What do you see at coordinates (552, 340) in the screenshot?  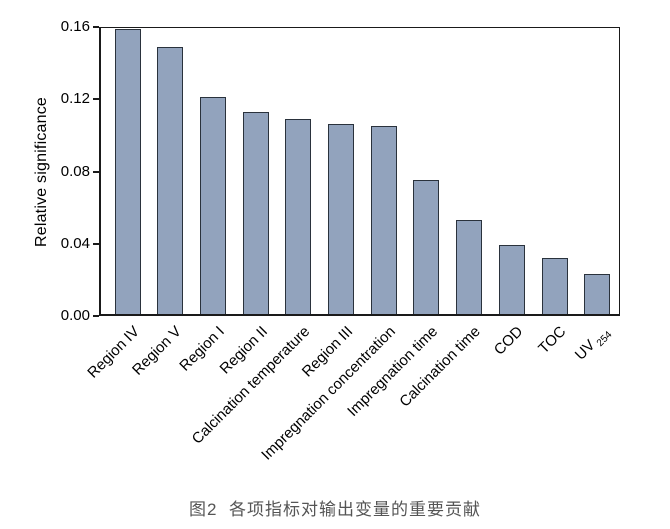 I see `x-category-label: TOC` at bounding box center [552, 340].